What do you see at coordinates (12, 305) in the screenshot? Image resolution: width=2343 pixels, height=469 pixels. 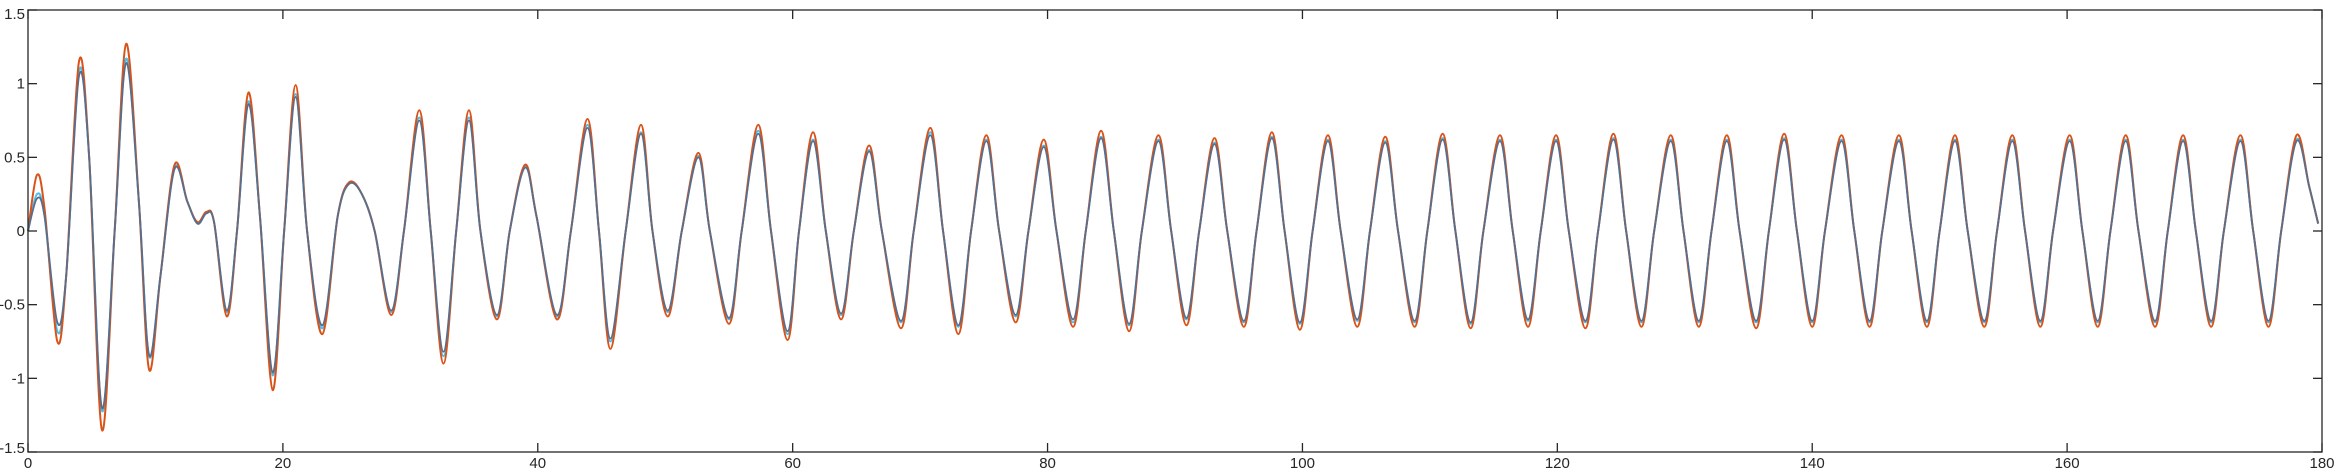 I see `y-tick-label: -0.5` at bounding box center [12, 305].